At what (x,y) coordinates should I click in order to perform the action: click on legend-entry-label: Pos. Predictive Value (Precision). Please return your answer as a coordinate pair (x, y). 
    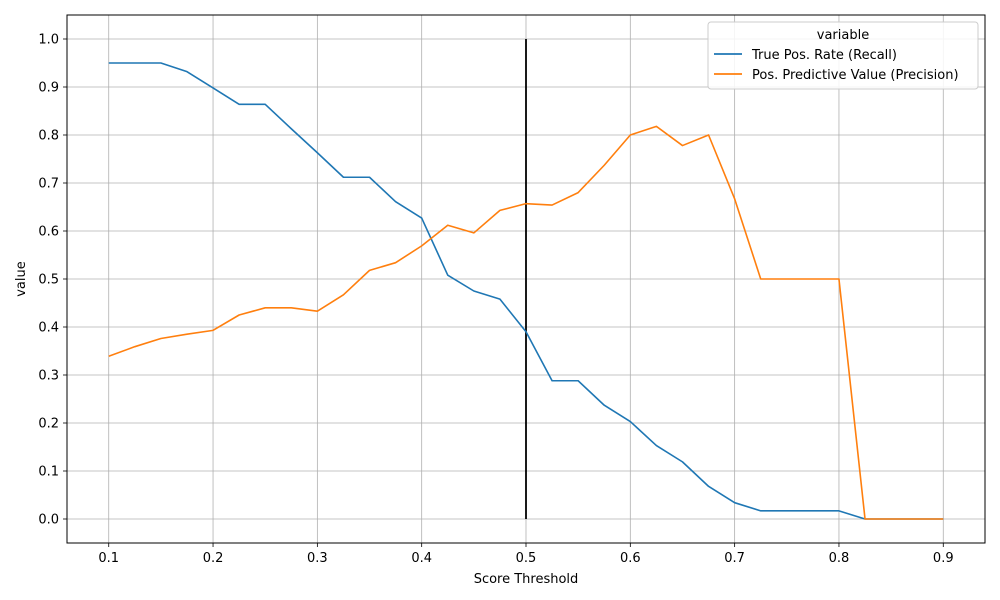
    Looking at the image, I should click on (855, 75).